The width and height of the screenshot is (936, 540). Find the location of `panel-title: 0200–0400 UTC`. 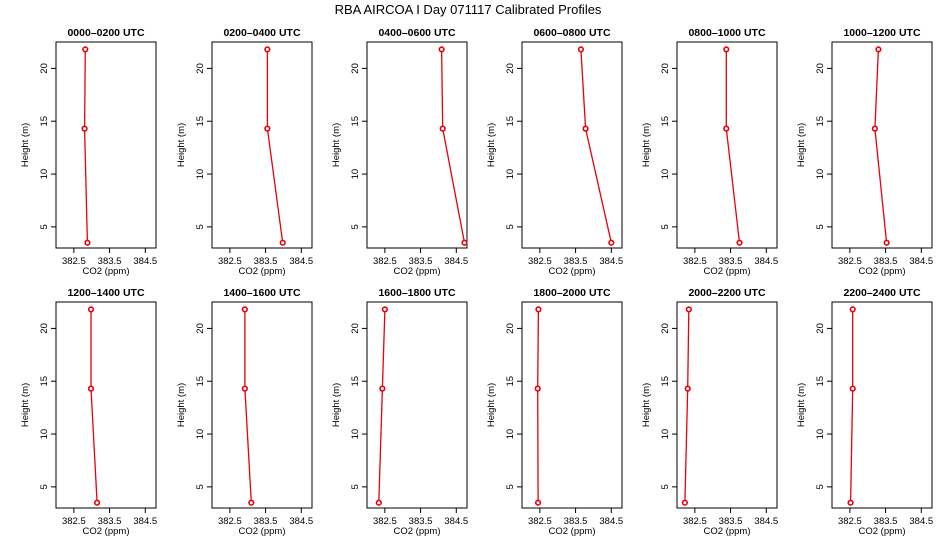

panel-title: 0200–0400 UTC is located at coordinates (261, 33).